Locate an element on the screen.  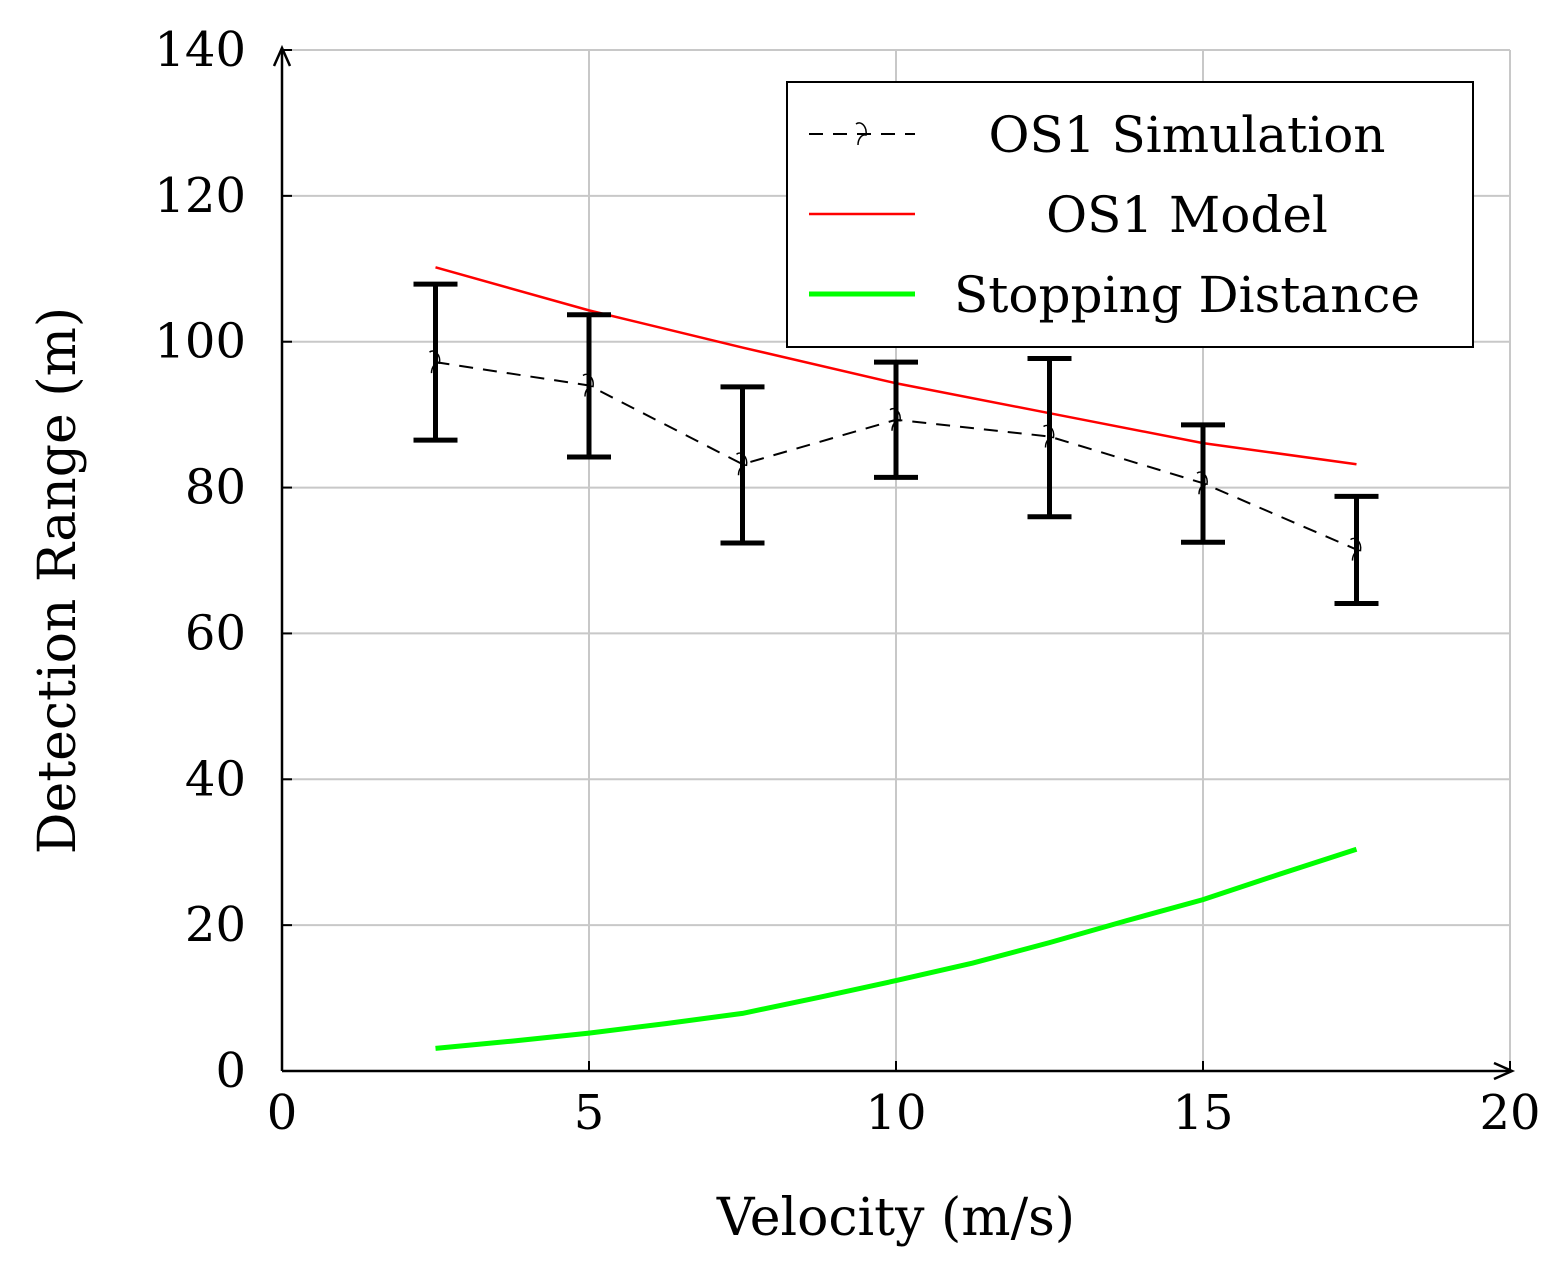
legend-entries: OS1 Simulation OS1 Model Stopping Distance is located at coordinates (1114, 215).